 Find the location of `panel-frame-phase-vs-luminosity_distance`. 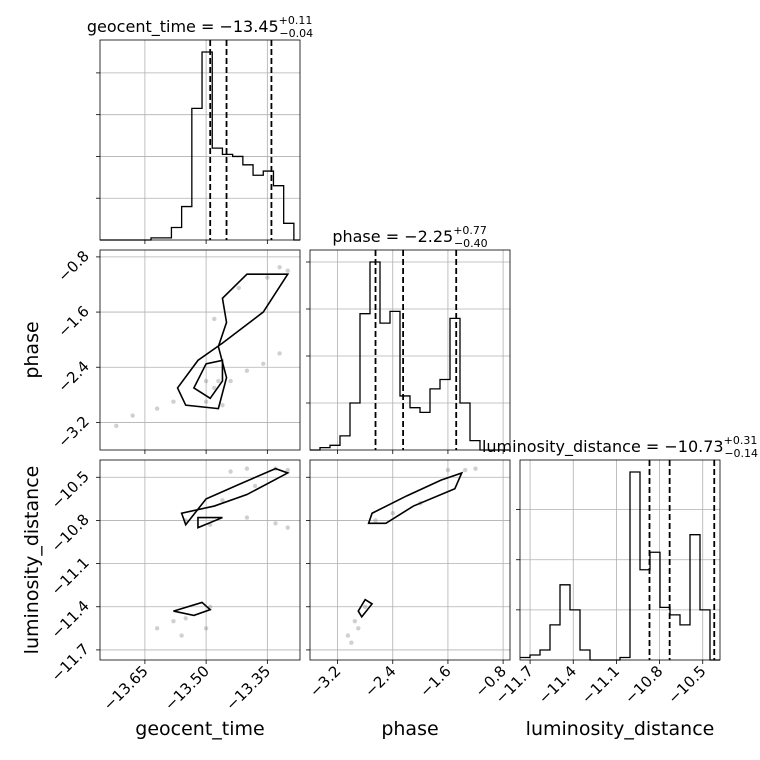

panel-frame-phase-vs-luminosity_distance is located at coordinates (410, 560).